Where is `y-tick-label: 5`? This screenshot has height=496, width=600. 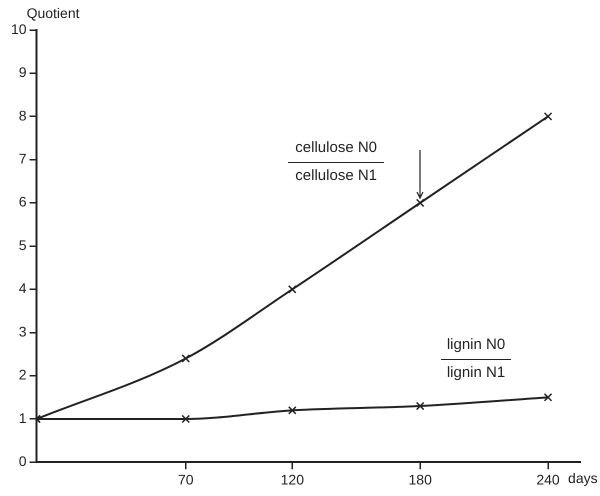
y-tick-label: 5 is located at coordinates (22, 244).